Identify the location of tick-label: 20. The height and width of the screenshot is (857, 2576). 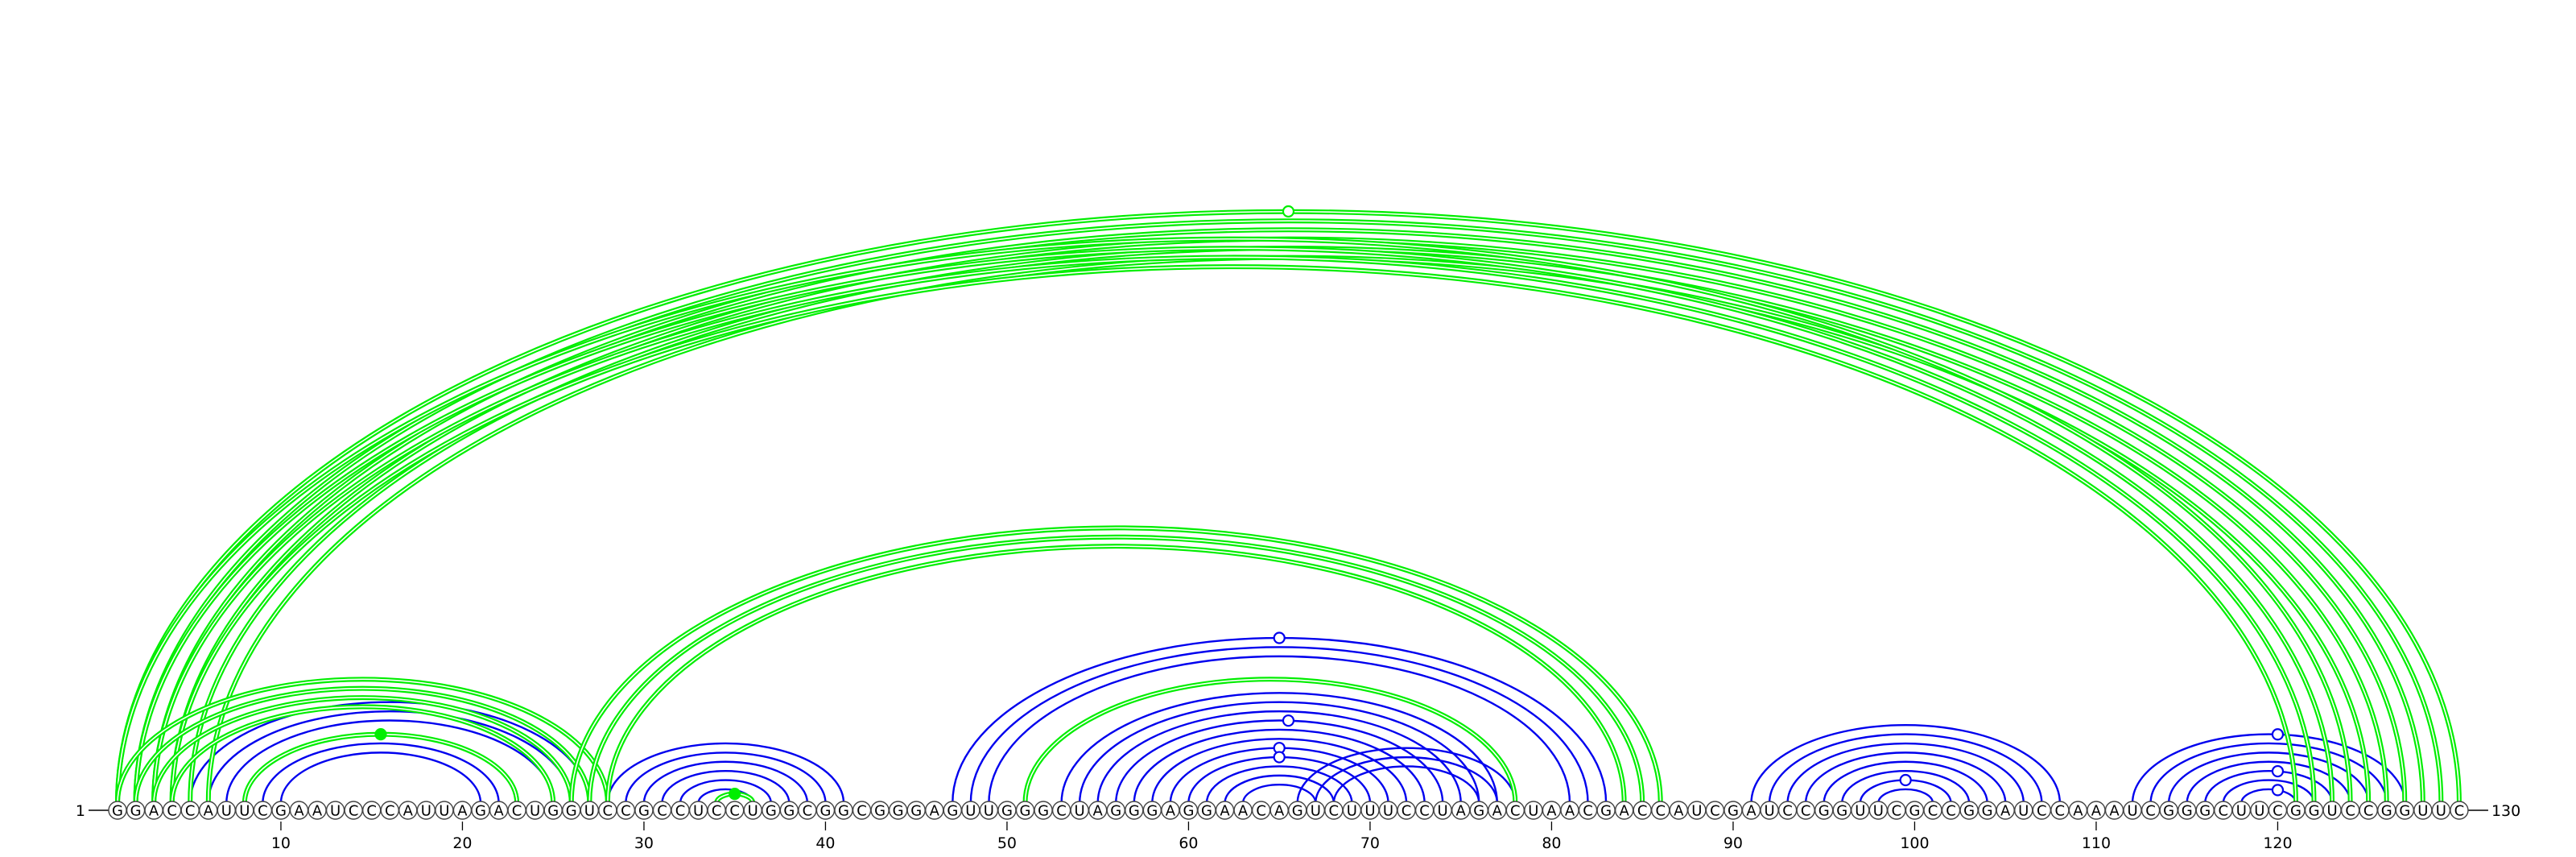
(462, 843).